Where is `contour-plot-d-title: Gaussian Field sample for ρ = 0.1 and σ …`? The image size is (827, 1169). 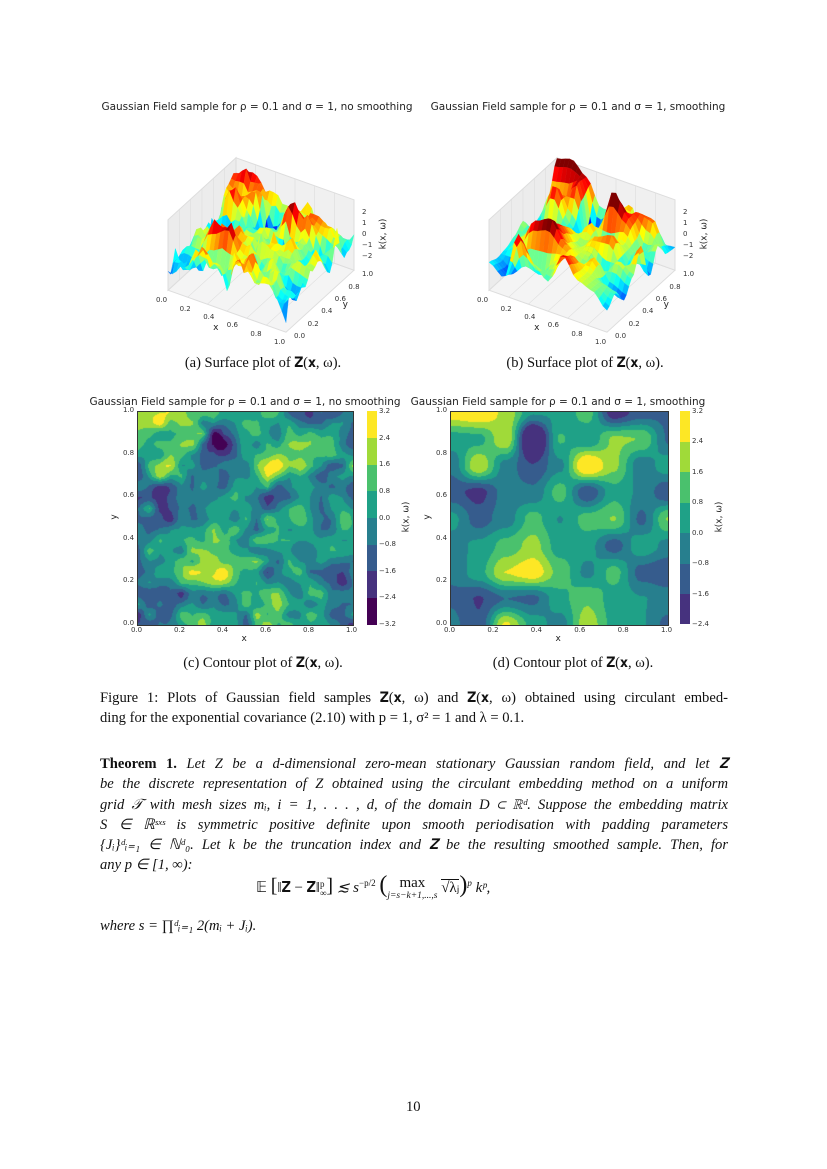
contour-plot-d-title: Gaussian Field sample for ρ = 0.1 and σ … is located at coordinates (558, 402).